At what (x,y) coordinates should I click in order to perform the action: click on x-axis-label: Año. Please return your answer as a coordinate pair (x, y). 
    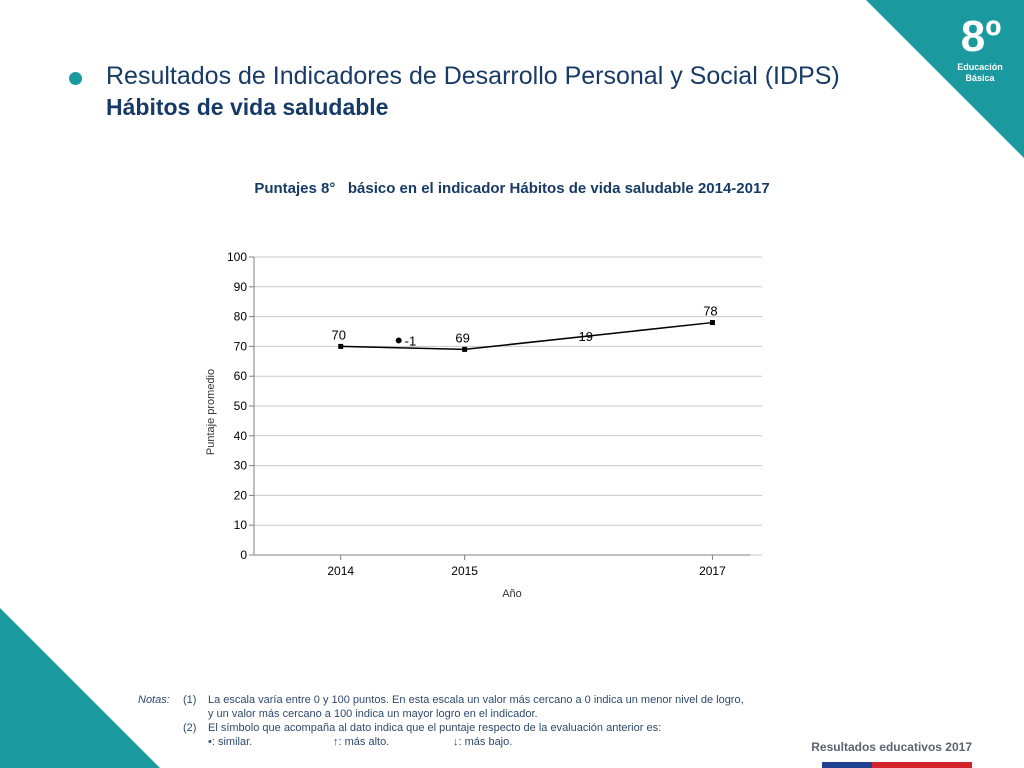
    Looking at the image, I should click on (512, 594).